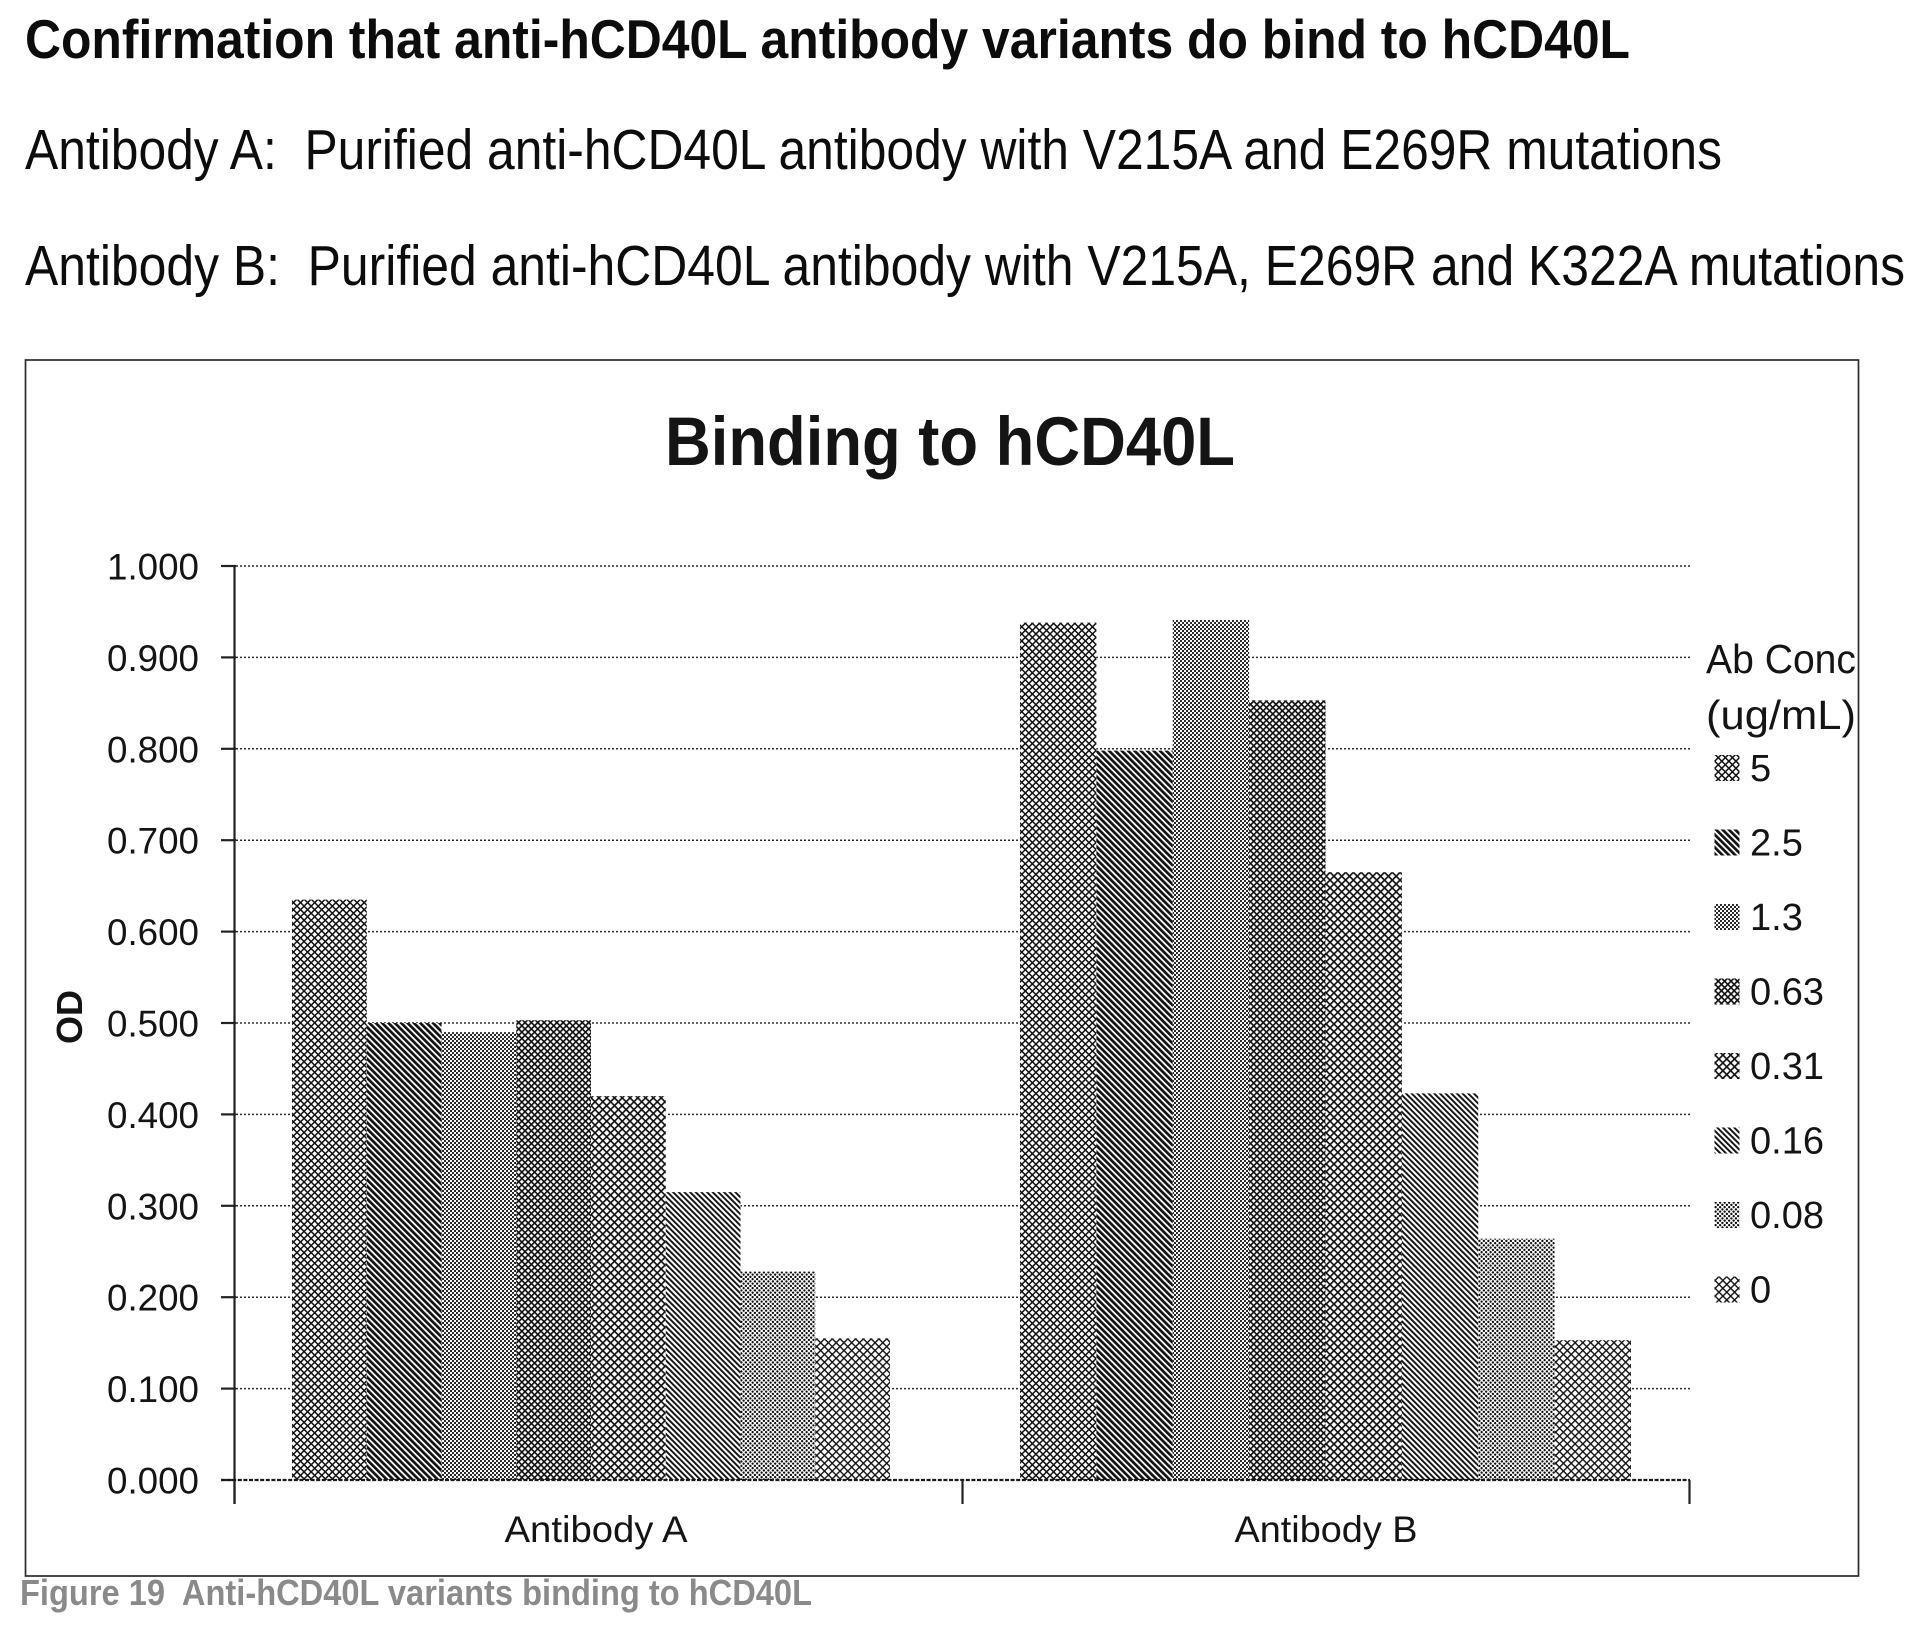 This screenshot has width=1922, height=1634. I want to click on svg-text: Antibody A, so click(596, 1529).